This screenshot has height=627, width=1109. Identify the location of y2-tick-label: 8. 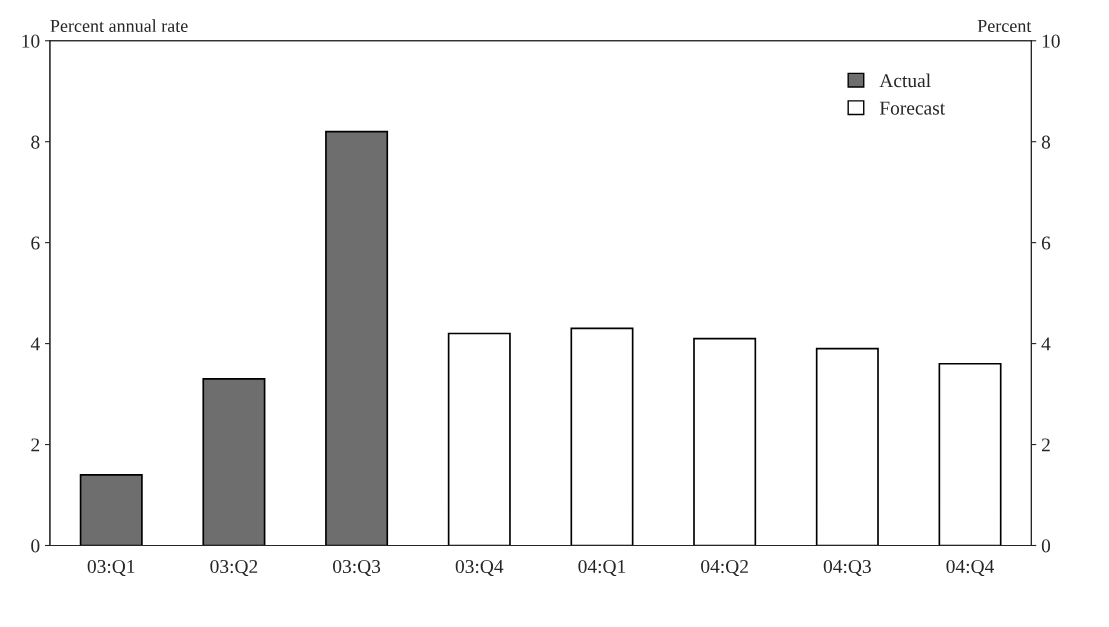
(1046, 142).